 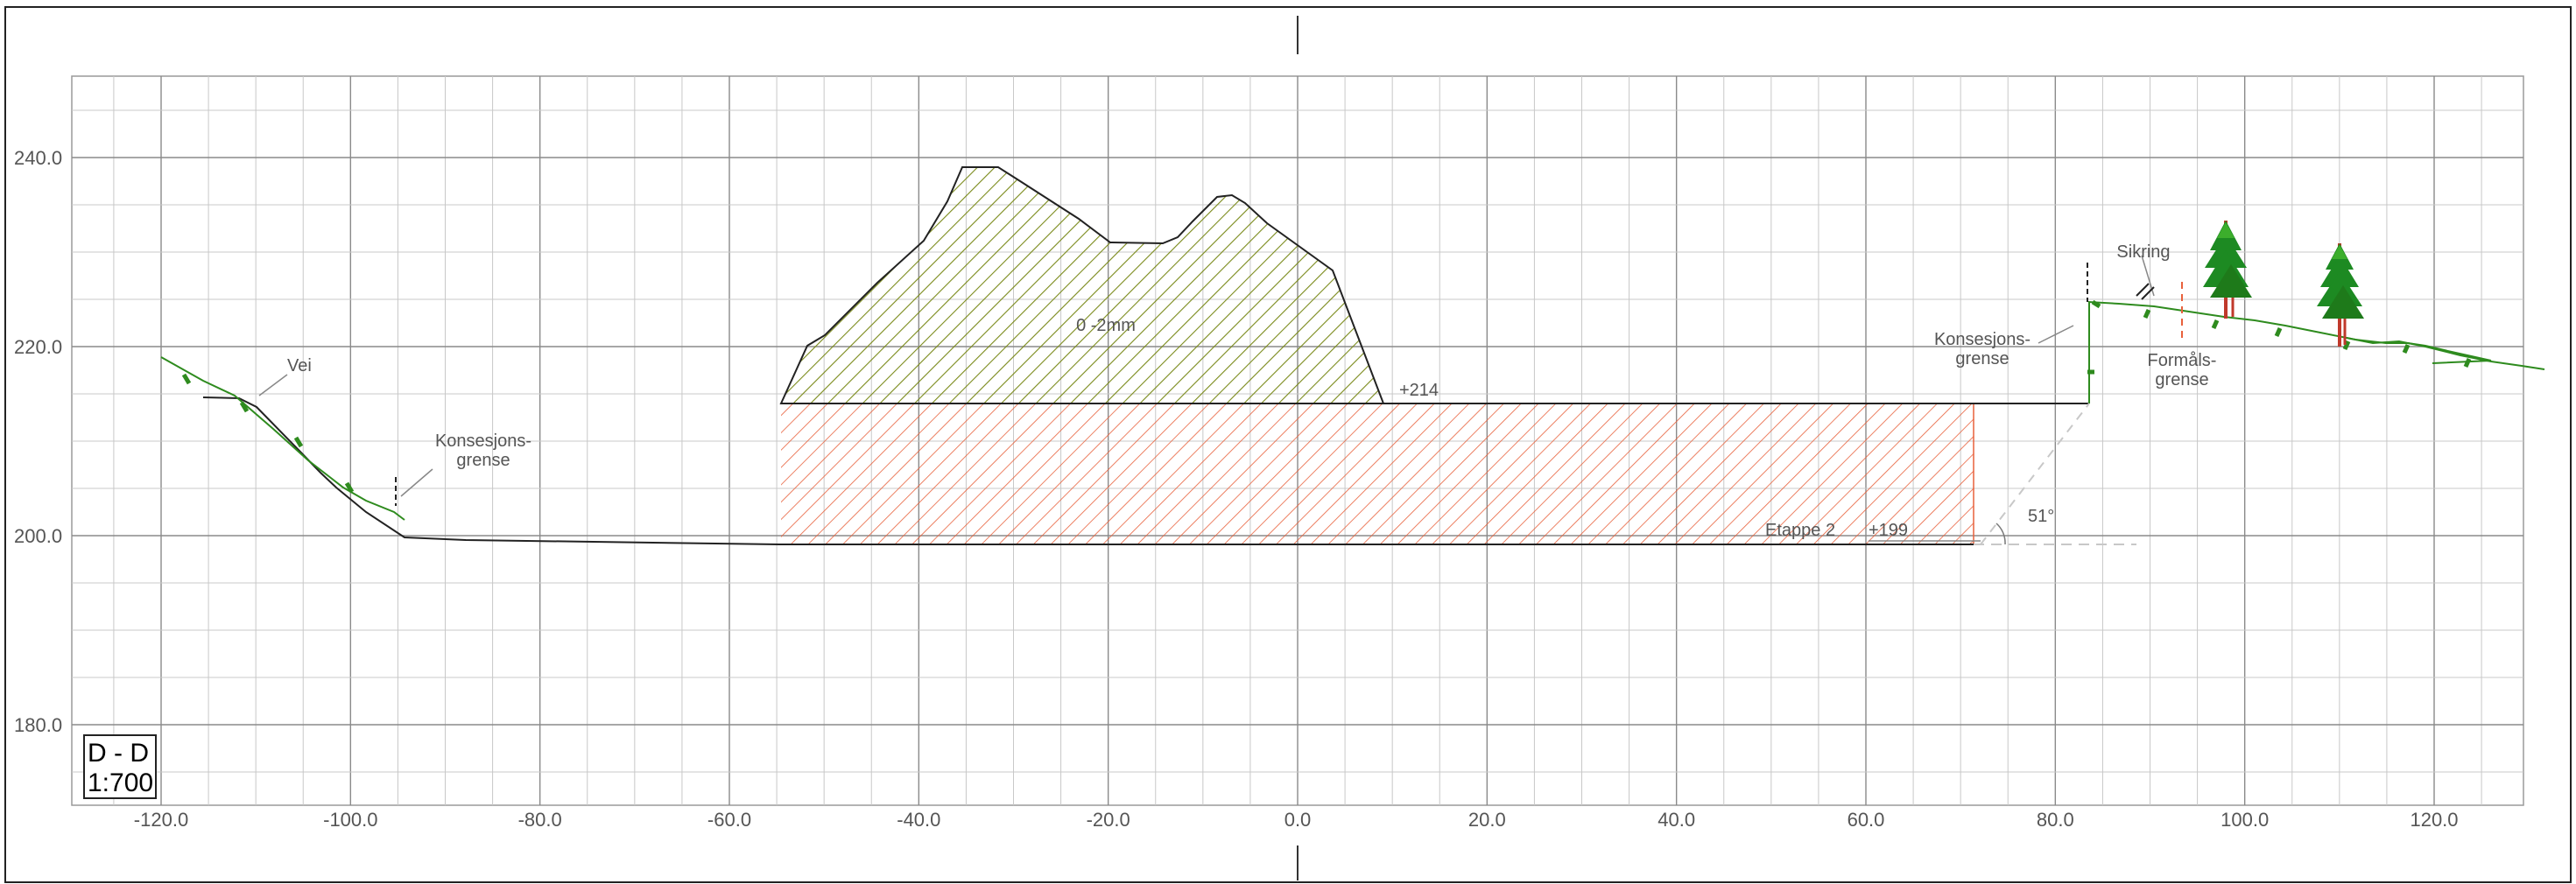 What do you see at coordinates (38, 158) in the screenshot?
I see `y-tick-label: 240.0` at bounding box center [38, 158].